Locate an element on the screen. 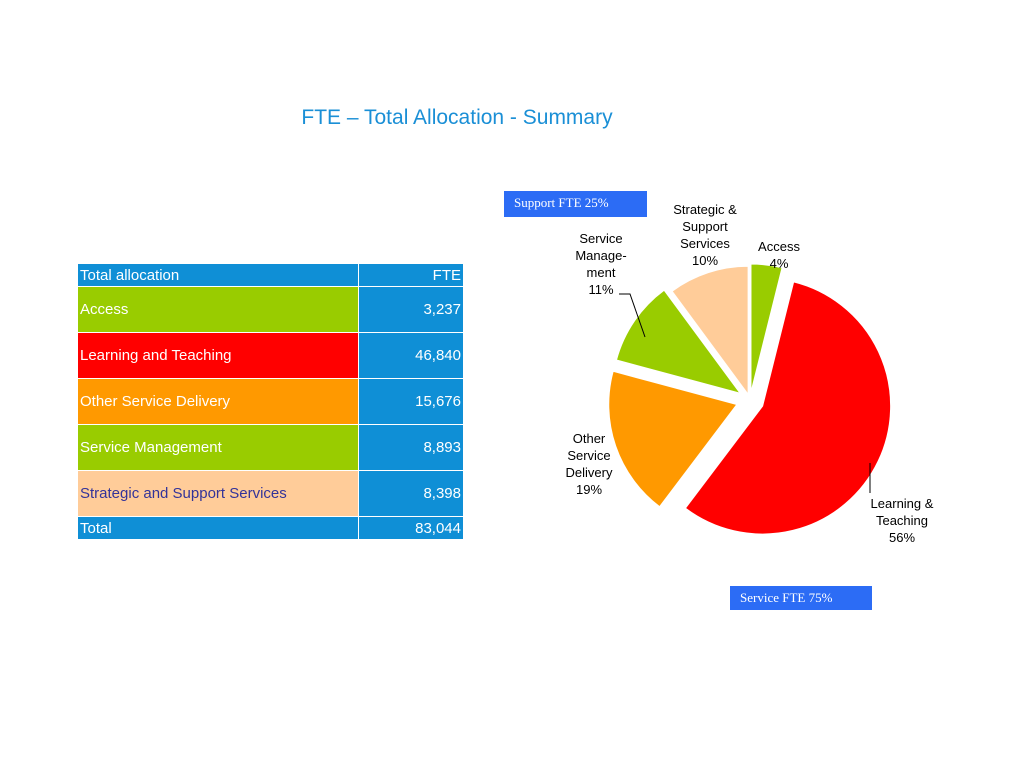 This screenshot has height=768, width=1024. table-row: Other Service Delivery 15,676 is located at coordinates (270, 401).